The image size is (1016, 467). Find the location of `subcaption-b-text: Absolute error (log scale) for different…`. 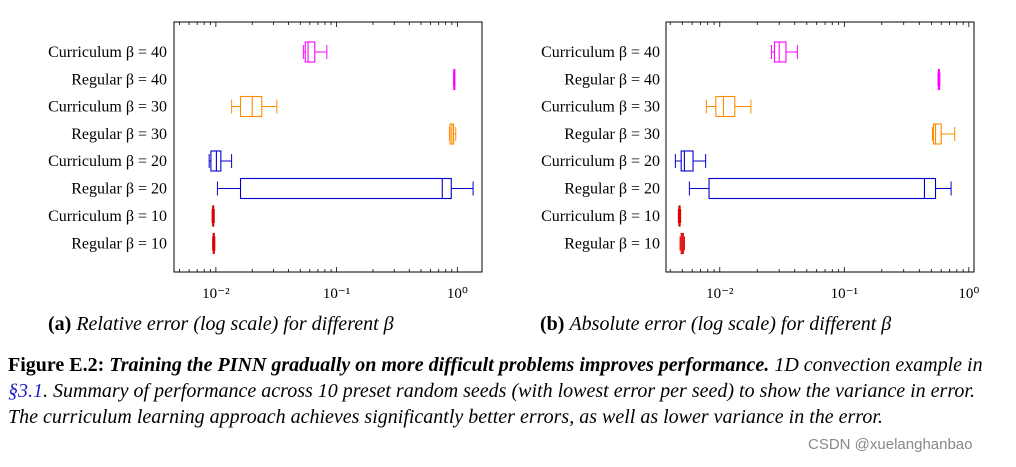

subcaption-b-text: Absolute error (log scale) for different… is located at coordinates (730, 324).